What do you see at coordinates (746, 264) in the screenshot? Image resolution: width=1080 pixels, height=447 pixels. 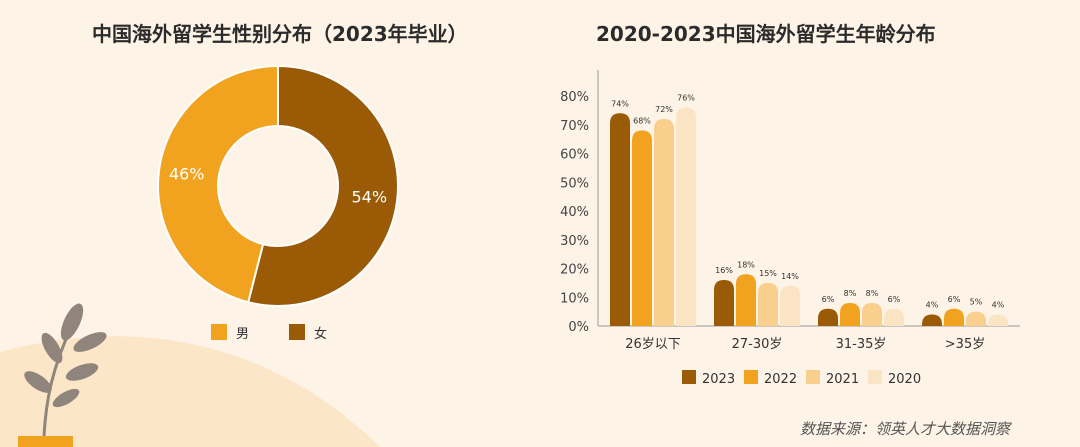 I see `bar-data-label: 18%` at bounding box center [746, 264].